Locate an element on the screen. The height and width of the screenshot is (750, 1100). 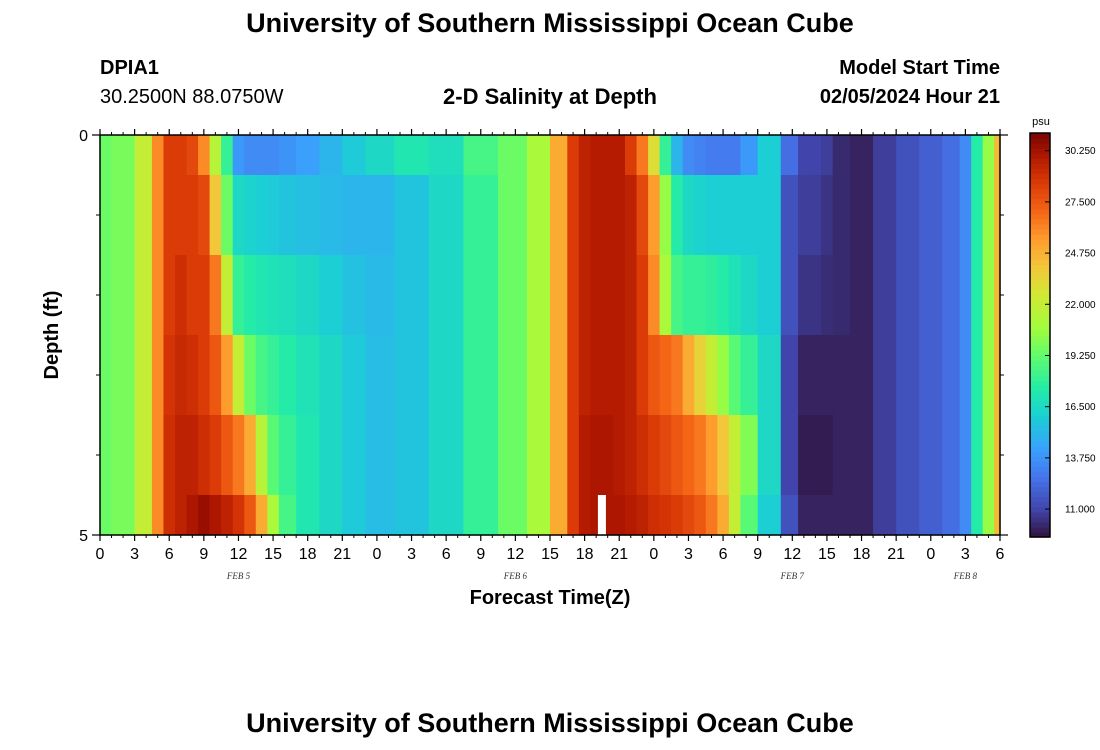
x-tick-label: 18 is located at coordinates (862, 554).